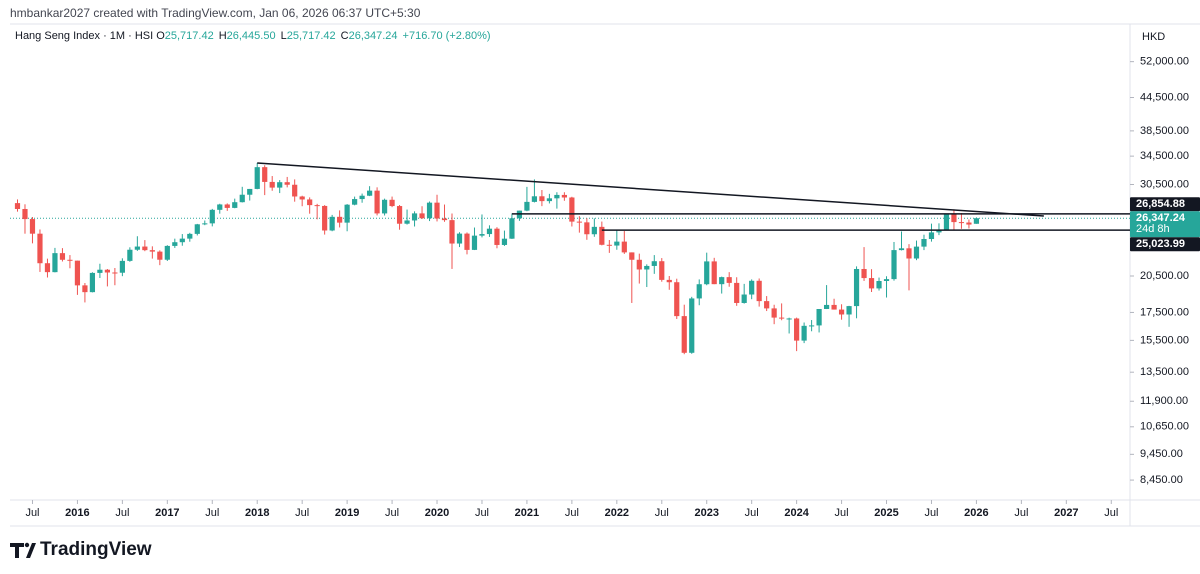 This screenshot has width=1200, height=574. Describe the element at coordinates (1153, 229) in the screenshot. I see `countdown: 24d 8h` at that location.